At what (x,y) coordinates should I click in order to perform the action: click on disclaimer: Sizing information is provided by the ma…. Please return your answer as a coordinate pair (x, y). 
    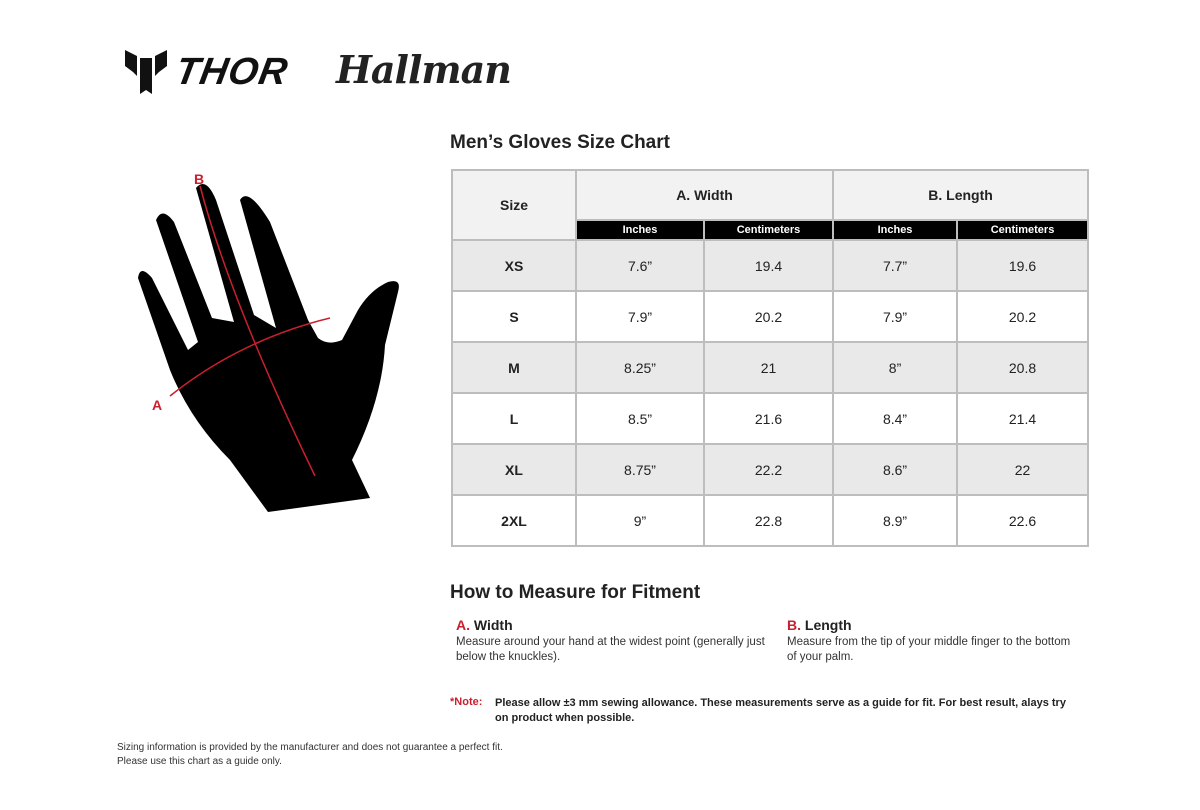
    Looking at the image, I should click on (310, 755).